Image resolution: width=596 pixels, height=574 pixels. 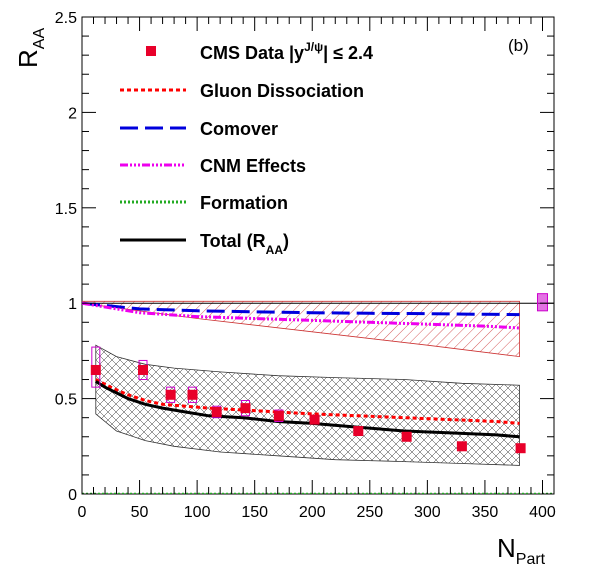 What do you see at coordinates (244, 203) in the screenshot?
I see `legend-label-formation: Formation` at bounding box center [244, 203].